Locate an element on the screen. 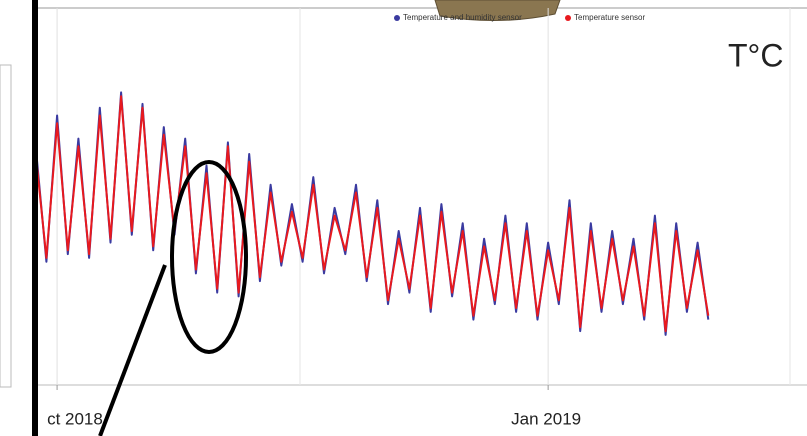 The height and width of the screenshot is (436, 807). left-bar is located at coordinates (35, 218).